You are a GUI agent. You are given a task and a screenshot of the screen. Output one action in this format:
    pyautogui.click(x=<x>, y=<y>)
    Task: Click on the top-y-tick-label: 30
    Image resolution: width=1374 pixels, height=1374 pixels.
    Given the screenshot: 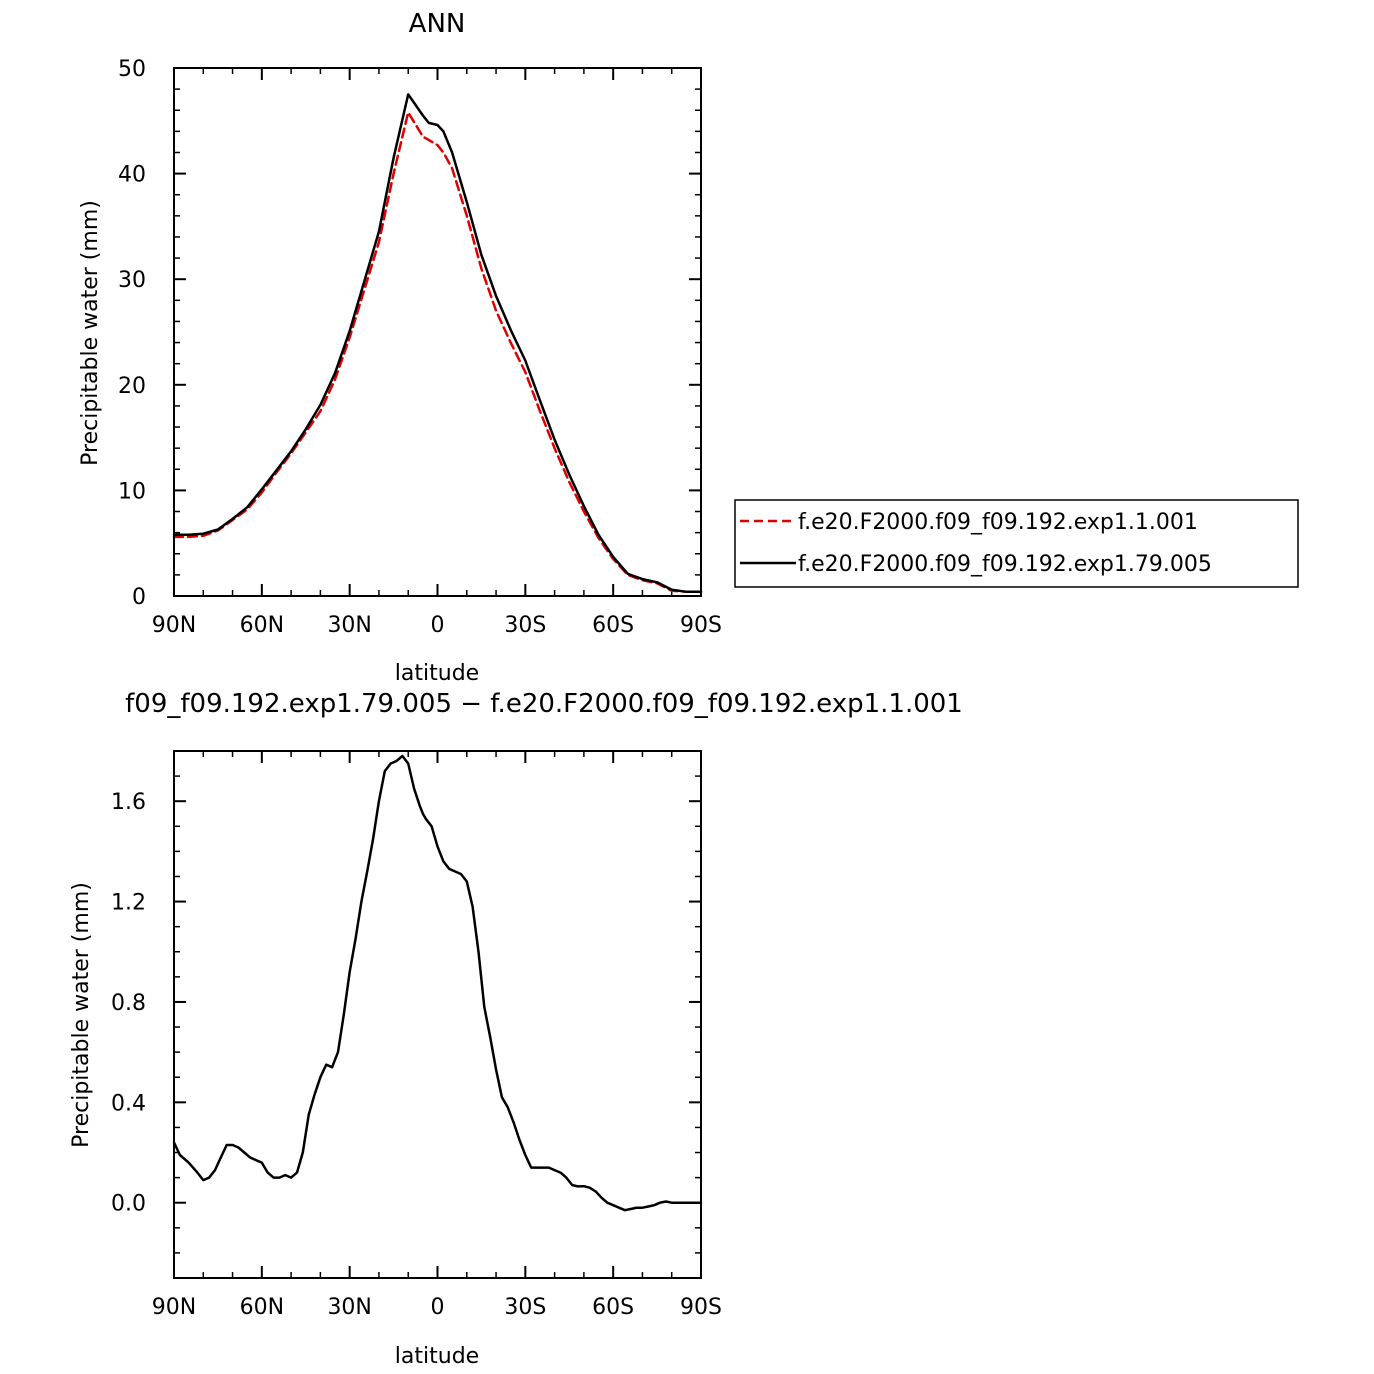 What is the action you would take?
    pyautogui.click(x=132, y=280)
    